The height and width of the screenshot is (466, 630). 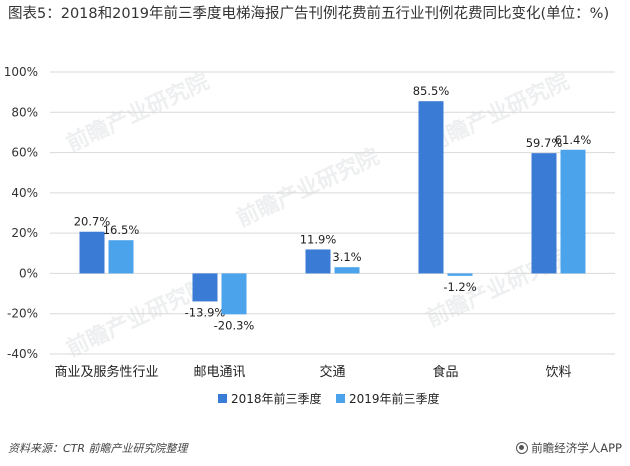 I want to click on data-label: 3.1%, so click(x=346, y=257).